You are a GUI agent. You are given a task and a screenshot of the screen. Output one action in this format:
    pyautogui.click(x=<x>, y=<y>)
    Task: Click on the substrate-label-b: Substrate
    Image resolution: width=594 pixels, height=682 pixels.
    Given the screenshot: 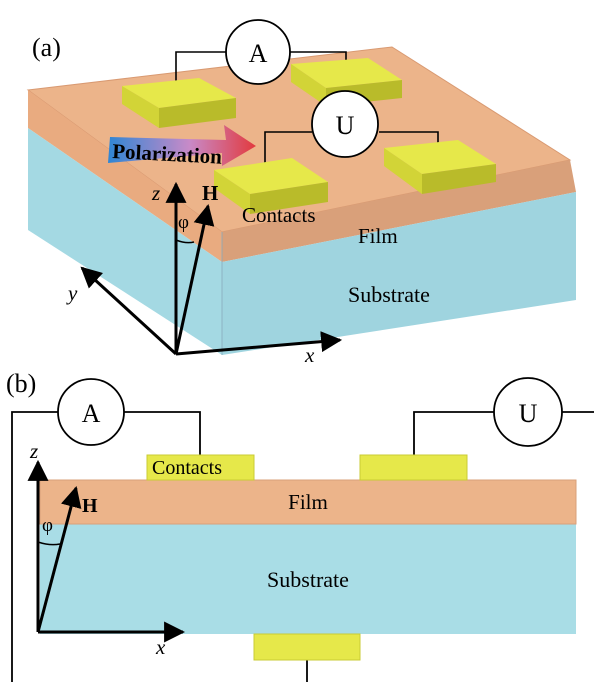 What is the action you would take?
    pyautogui.click(x=308, y=579)
    